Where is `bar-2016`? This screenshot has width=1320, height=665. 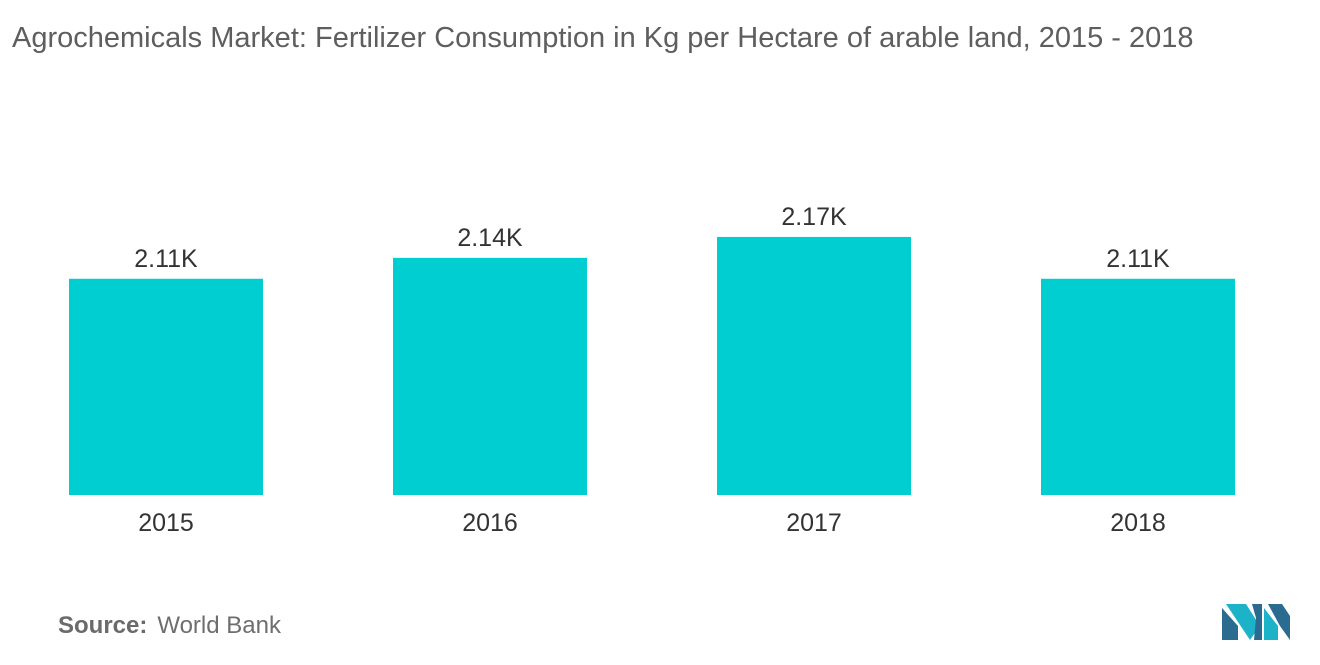
bar-2016 is located at coordinates (490, 376).